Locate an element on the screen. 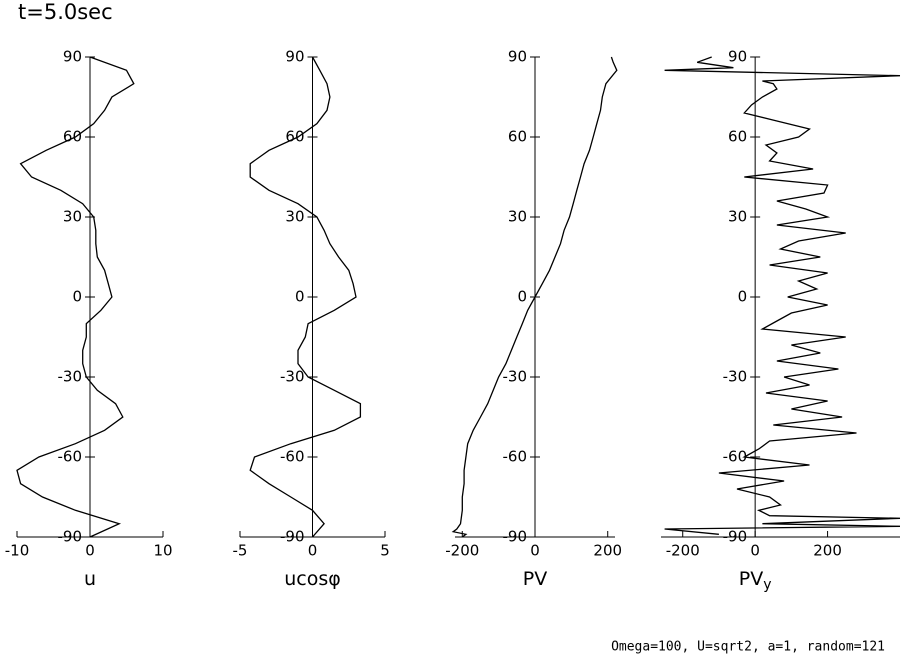 This screenshot has height=654, width=904. x-tick-label: 10 is located at coordinates (162, 551).